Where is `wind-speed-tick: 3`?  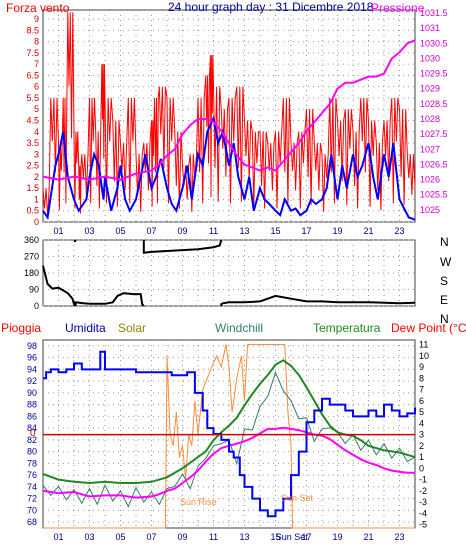 wind-speed-tick: 3 is located at coordinates (36, 154).